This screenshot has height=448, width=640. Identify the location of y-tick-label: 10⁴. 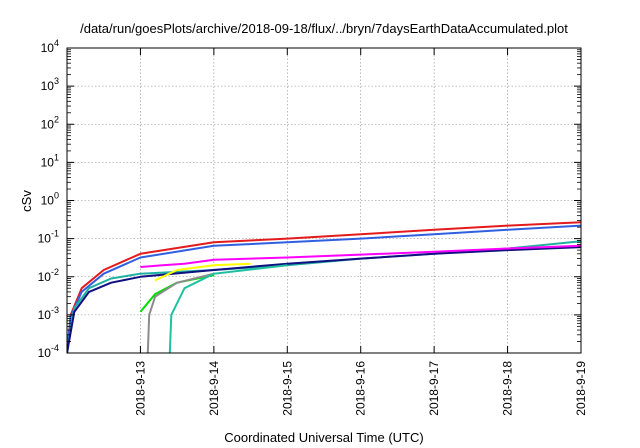
(50, 46).